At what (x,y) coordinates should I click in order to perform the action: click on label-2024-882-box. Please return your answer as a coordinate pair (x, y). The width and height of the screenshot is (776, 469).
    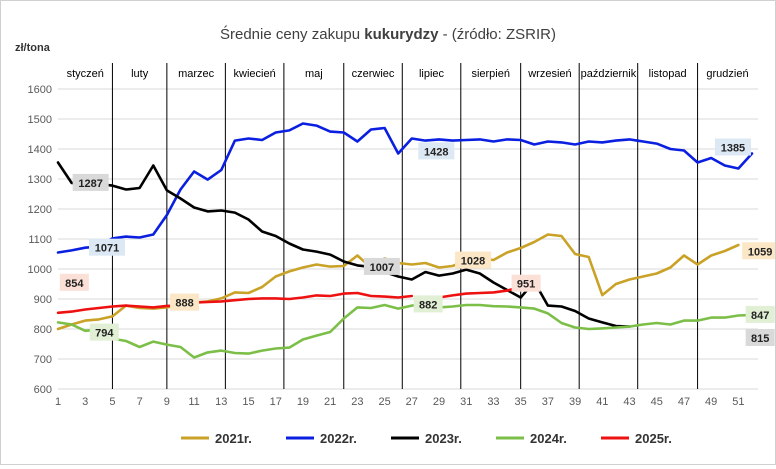
    Looking at the image, I should click on (428, 304).